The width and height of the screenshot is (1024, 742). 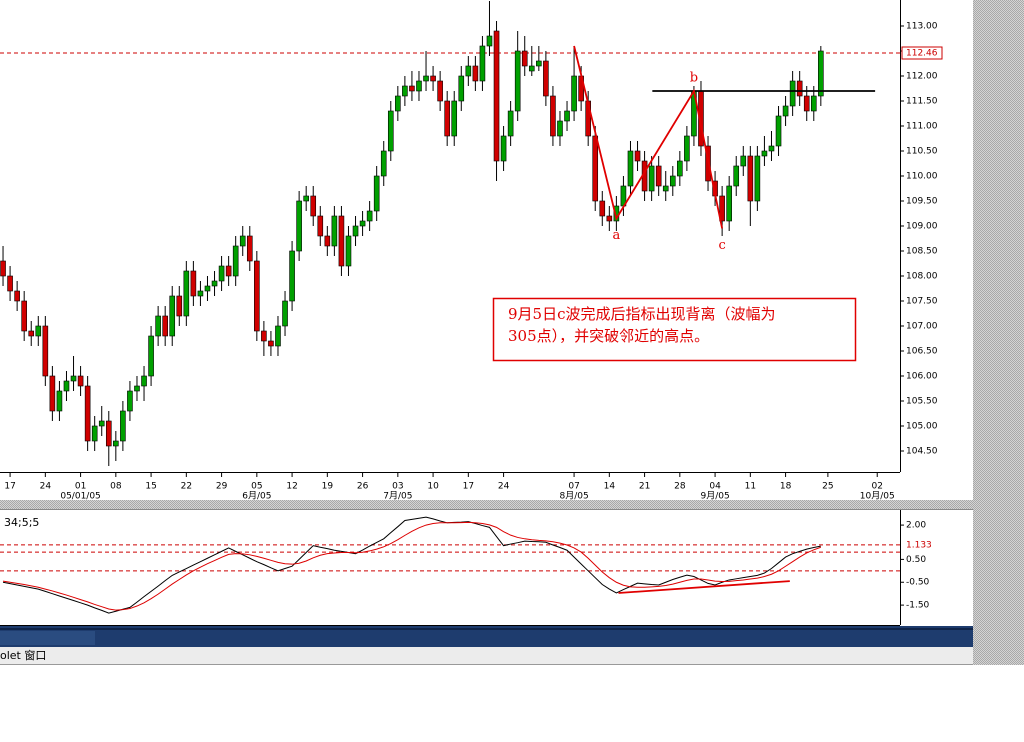 I want to click on x-tick-label: 28, so click(x=680, y=487).